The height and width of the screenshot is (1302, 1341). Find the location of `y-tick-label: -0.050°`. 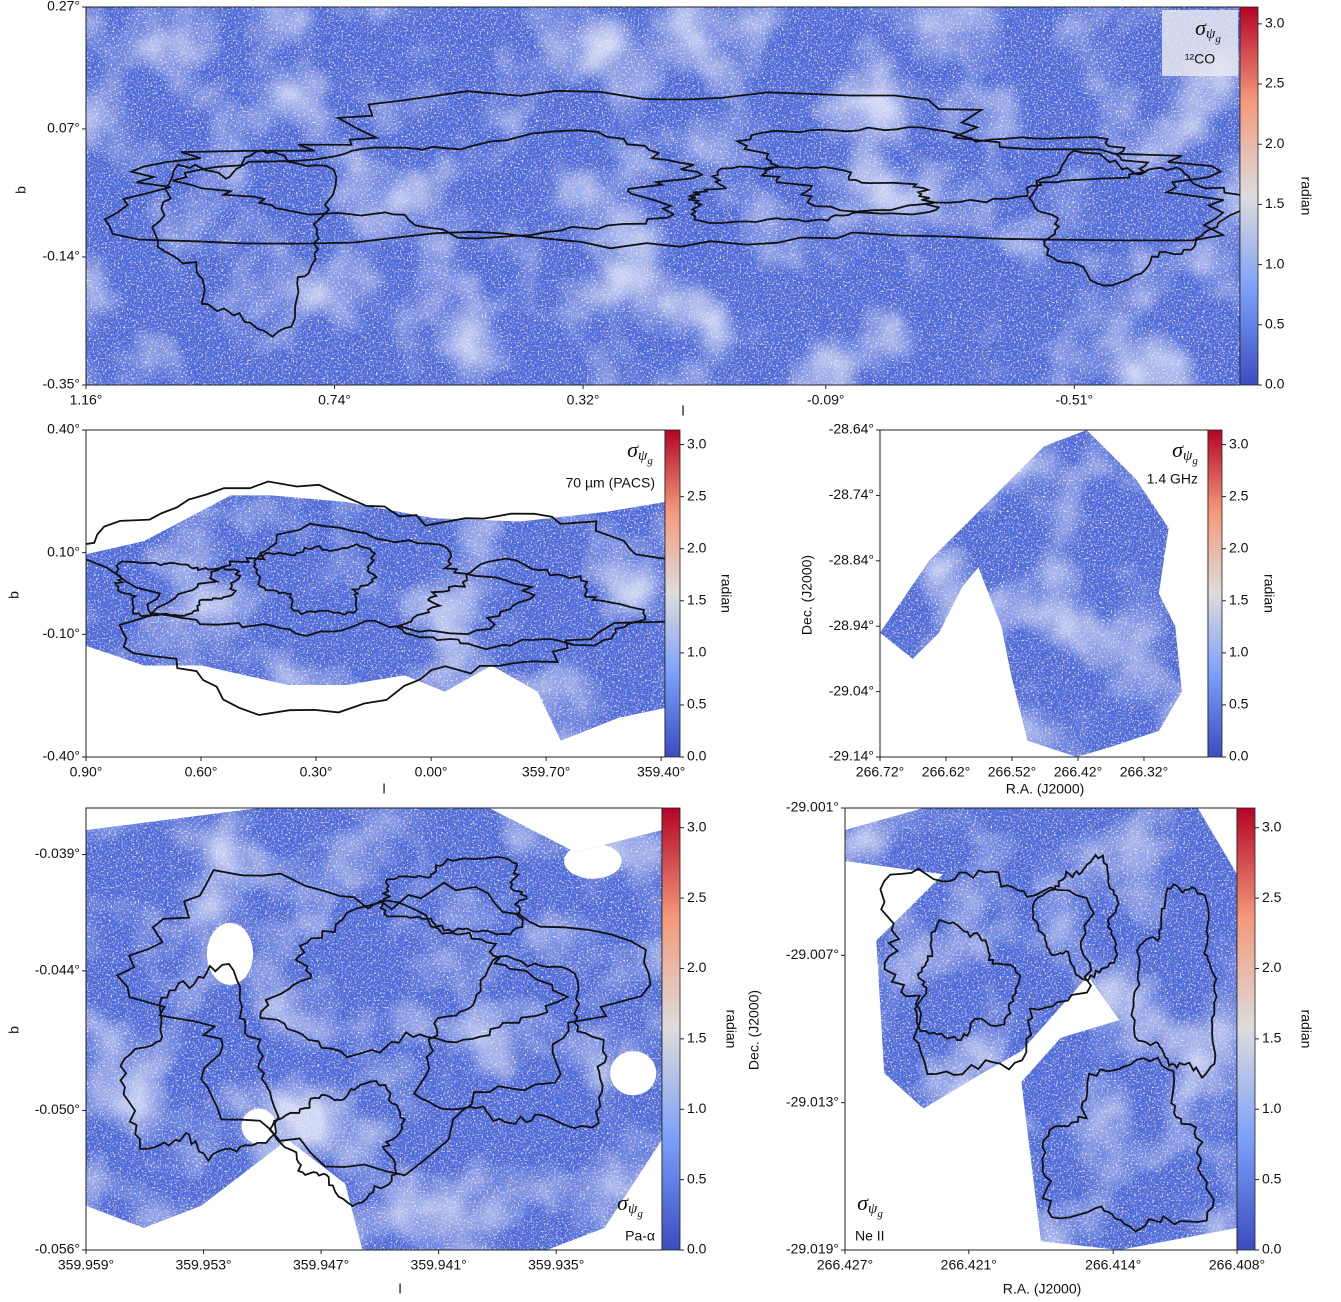

y-tick-label: -0.050° is located at coordinates (57, 1109).